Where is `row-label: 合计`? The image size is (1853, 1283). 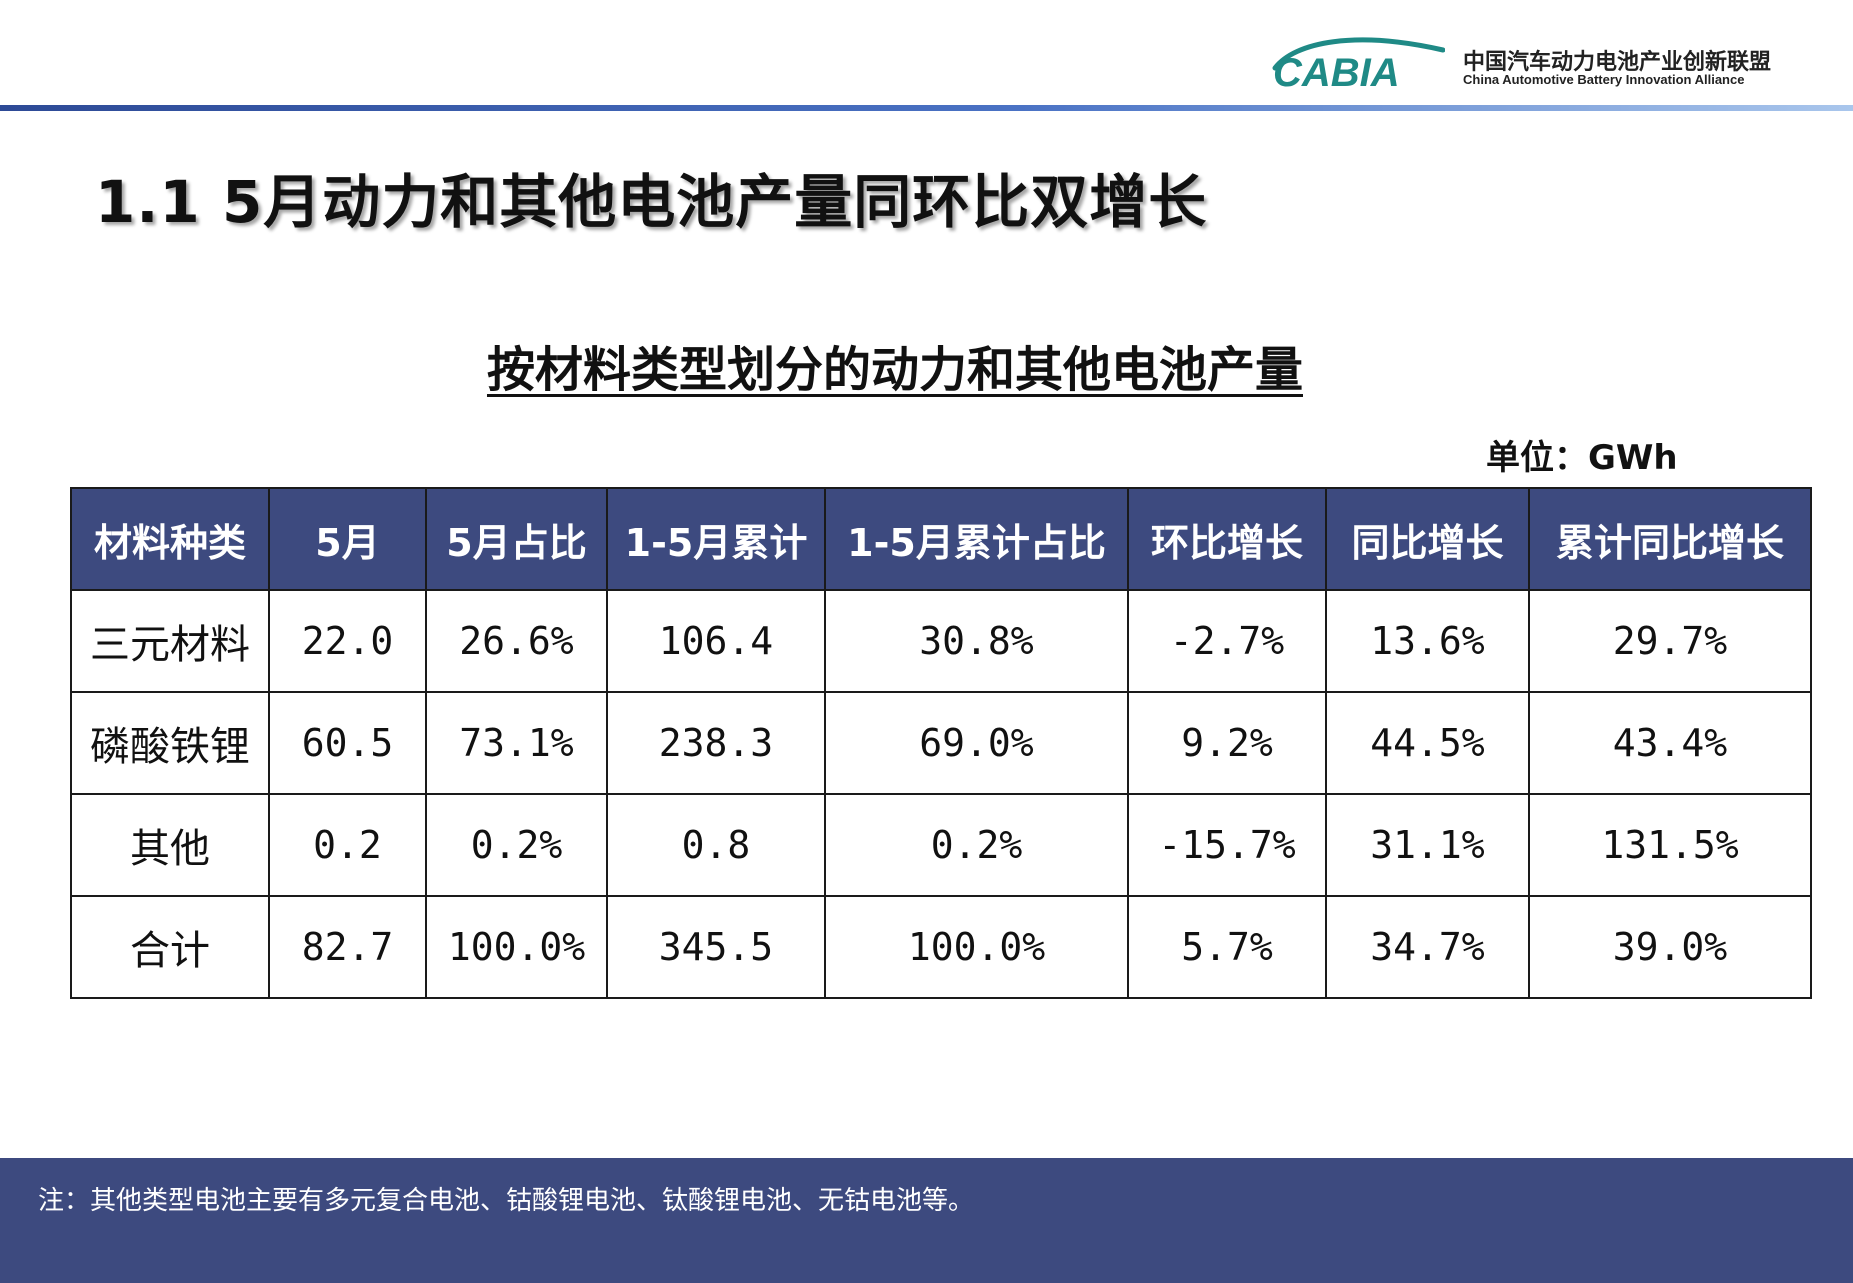 row-label: 合计 is located at coordinates (170, 947).